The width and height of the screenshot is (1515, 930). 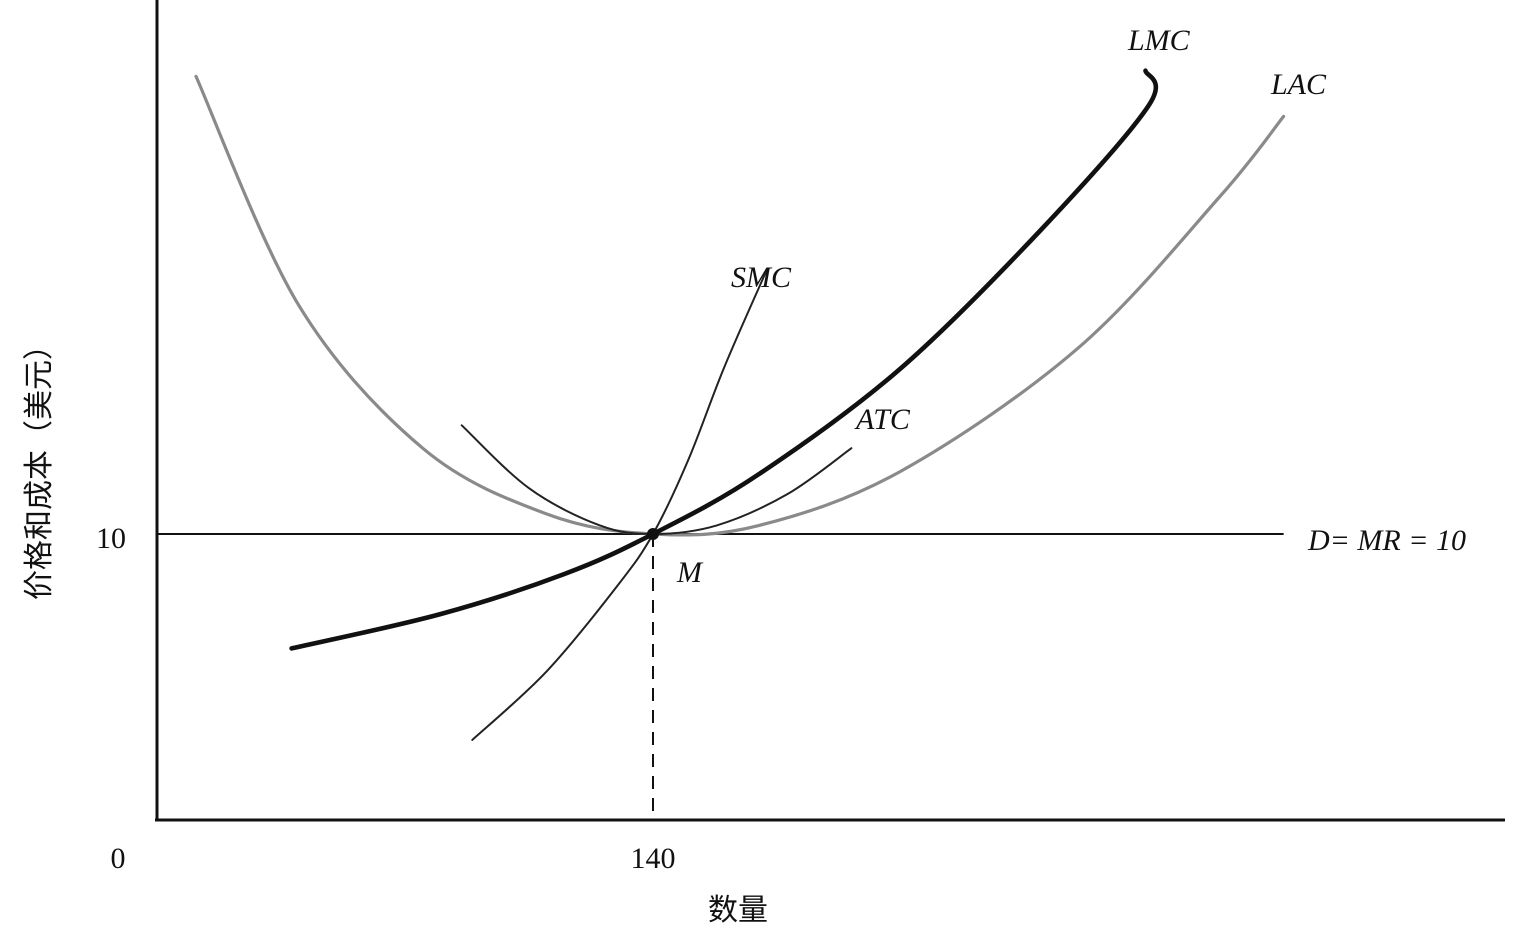 What do you see at coordinates (111, 538) in the screenshot?
I see `y-tick-label-10: 10` at bounding box center [111, 538].